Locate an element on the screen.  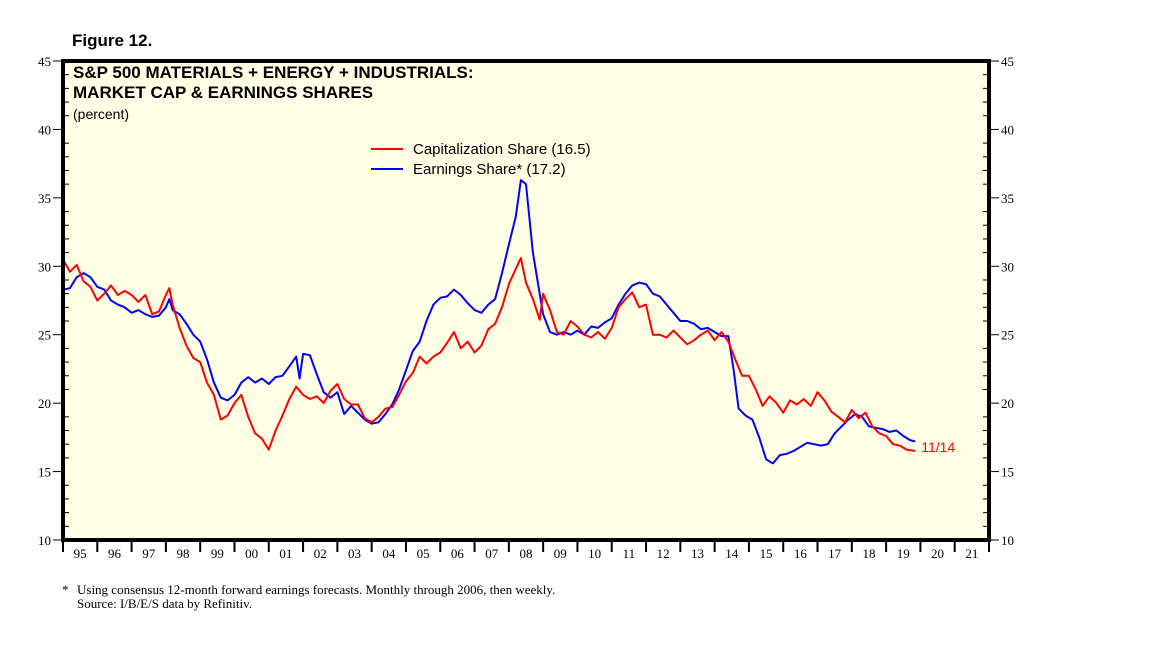
x-tick-label: 05 is located at coordinates (423, 553).